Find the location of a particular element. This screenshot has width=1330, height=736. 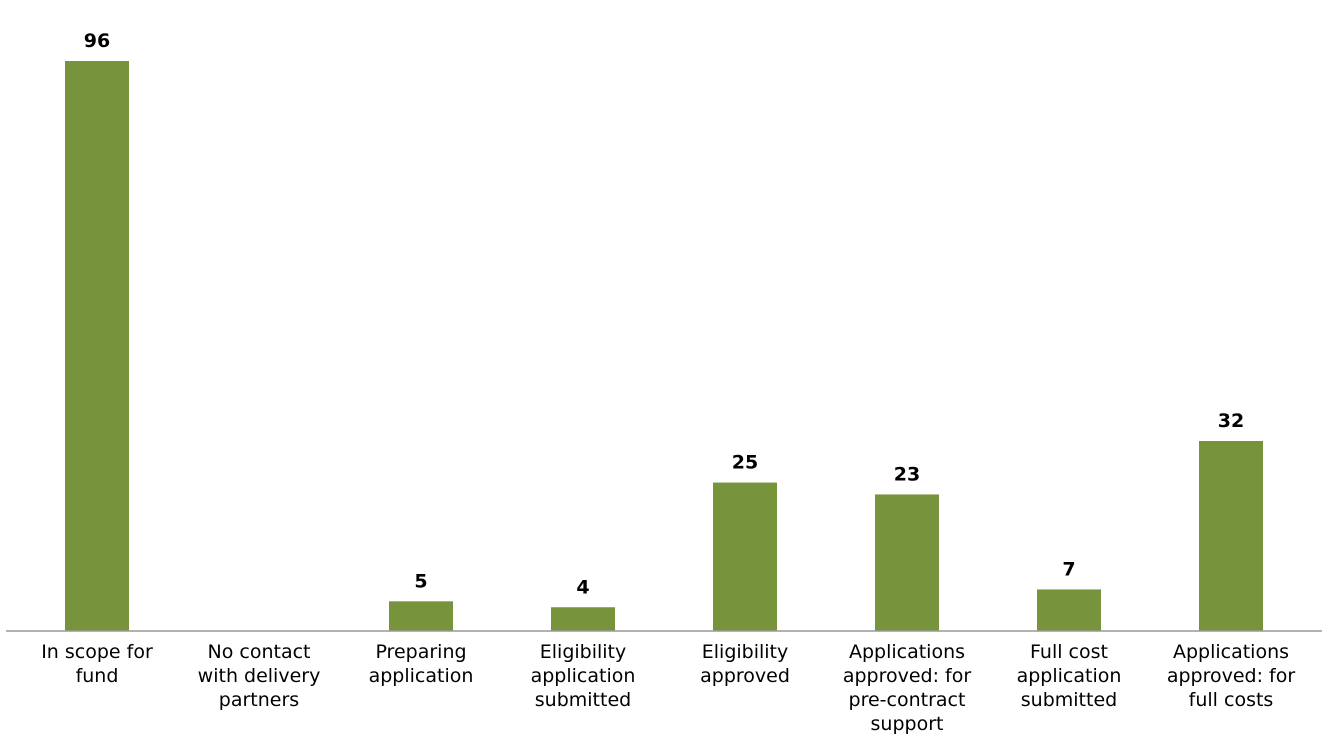

category-label-line: fund is located at coordinates (97, 676).